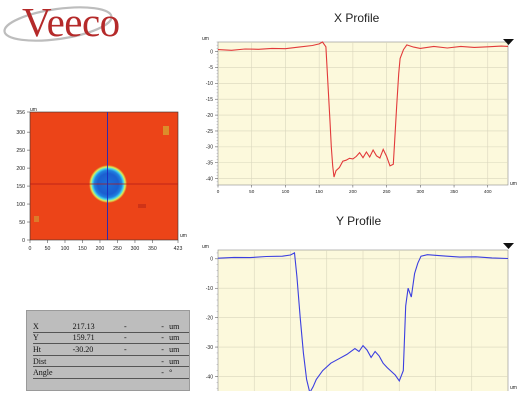 The image size is (521, 396). Describe the element at coordinates (183, 236) in the screenshot. I see `map-x-unit: um` at that location.